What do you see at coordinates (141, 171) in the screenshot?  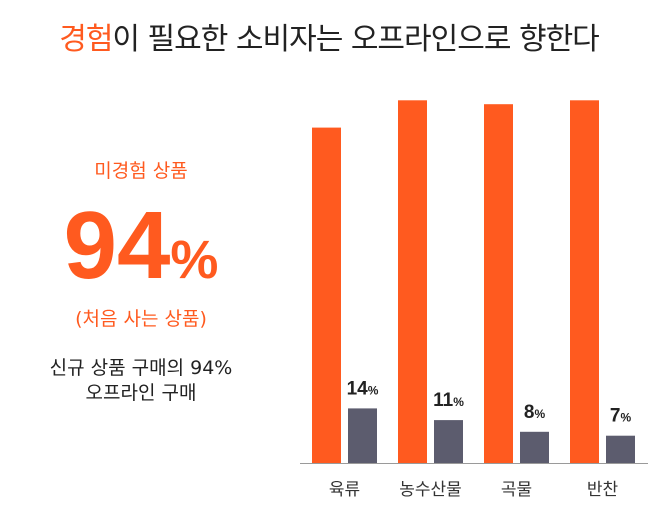 I see `callout-label: 미경험 상품` at bounding box center [141, 171].